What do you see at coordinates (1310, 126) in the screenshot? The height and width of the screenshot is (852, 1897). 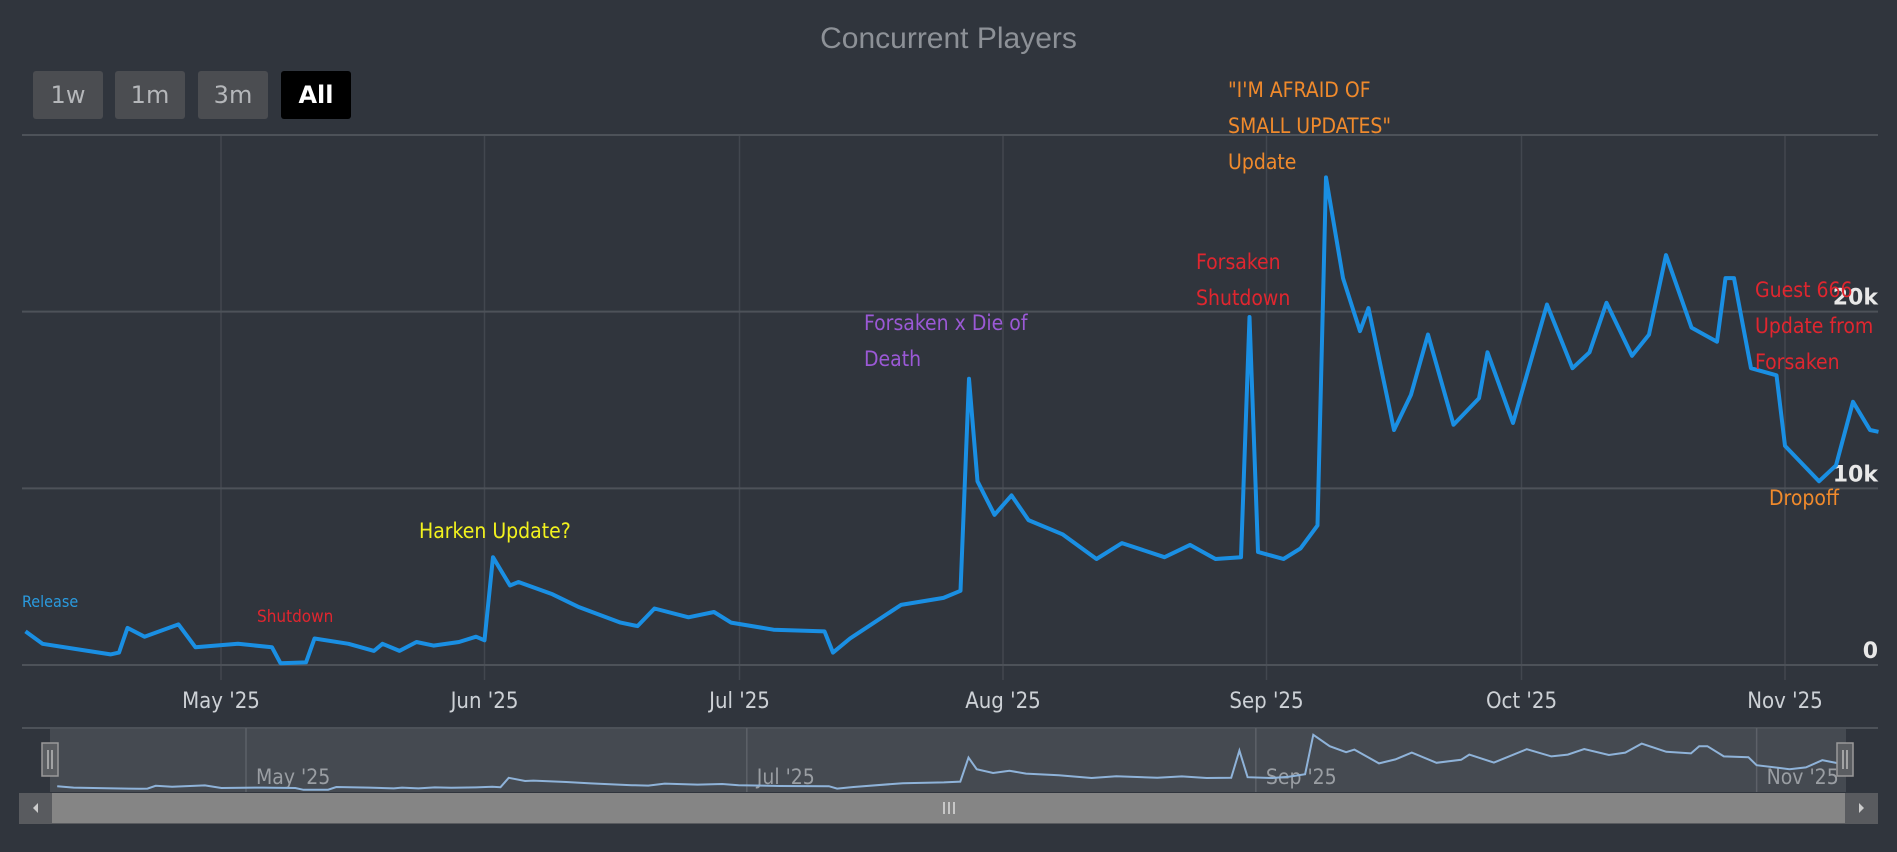 I see `annotation-label: "I'M AFRAID OF SMALL UPDATES" Update` at bounding box center [1310, 126].